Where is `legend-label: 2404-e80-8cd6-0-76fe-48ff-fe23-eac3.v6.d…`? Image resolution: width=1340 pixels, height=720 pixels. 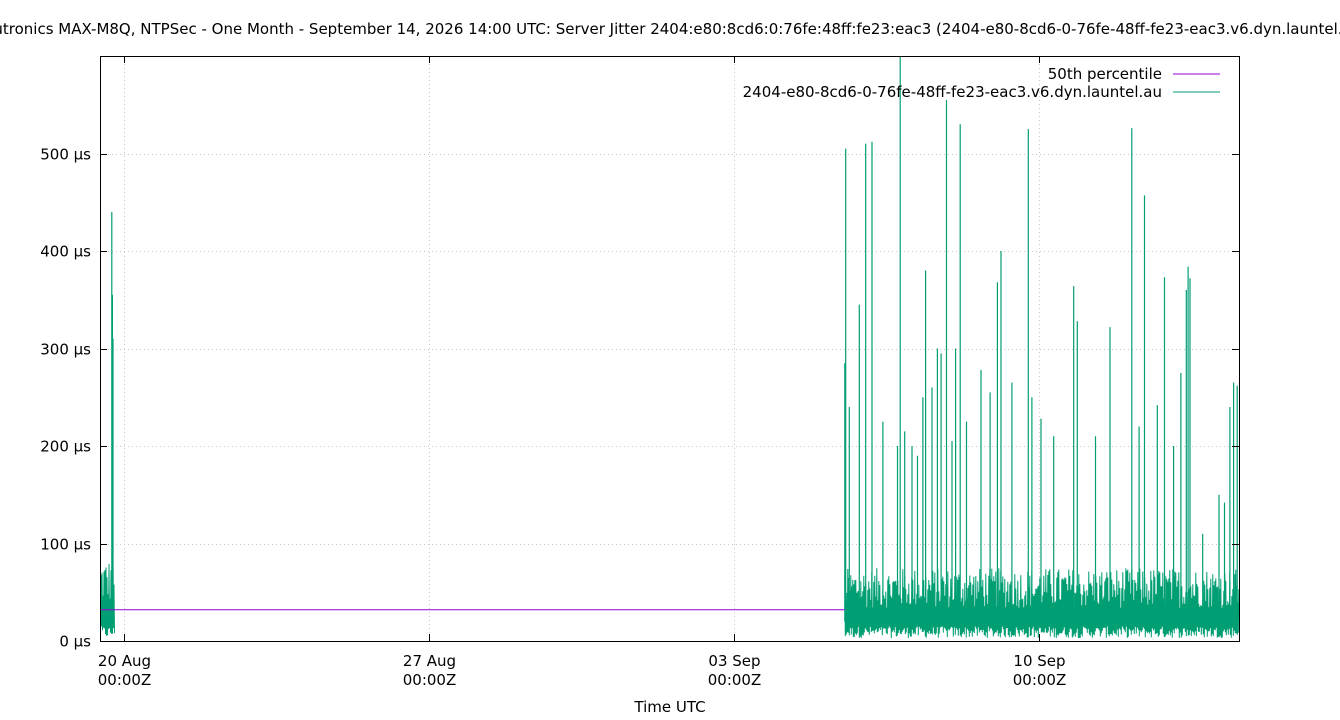 legend-label: 2404-e80-8cd6-0-76fe-48ff-fe23-eac3.v6.d… is located at coordinates (952, 92).